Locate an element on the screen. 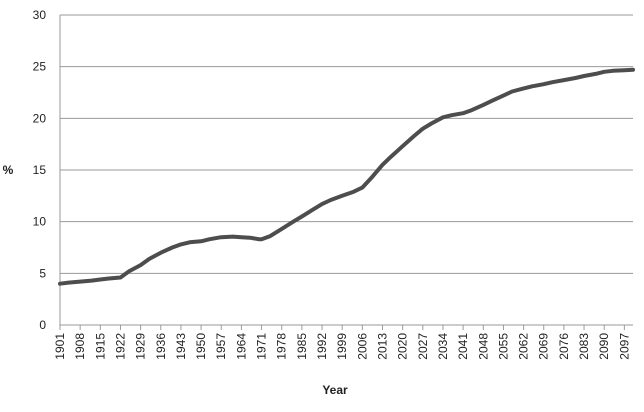 The height and width of the screenshot is (412, 644). x-tick-label: 2013 is located at coordinates (382, 346).